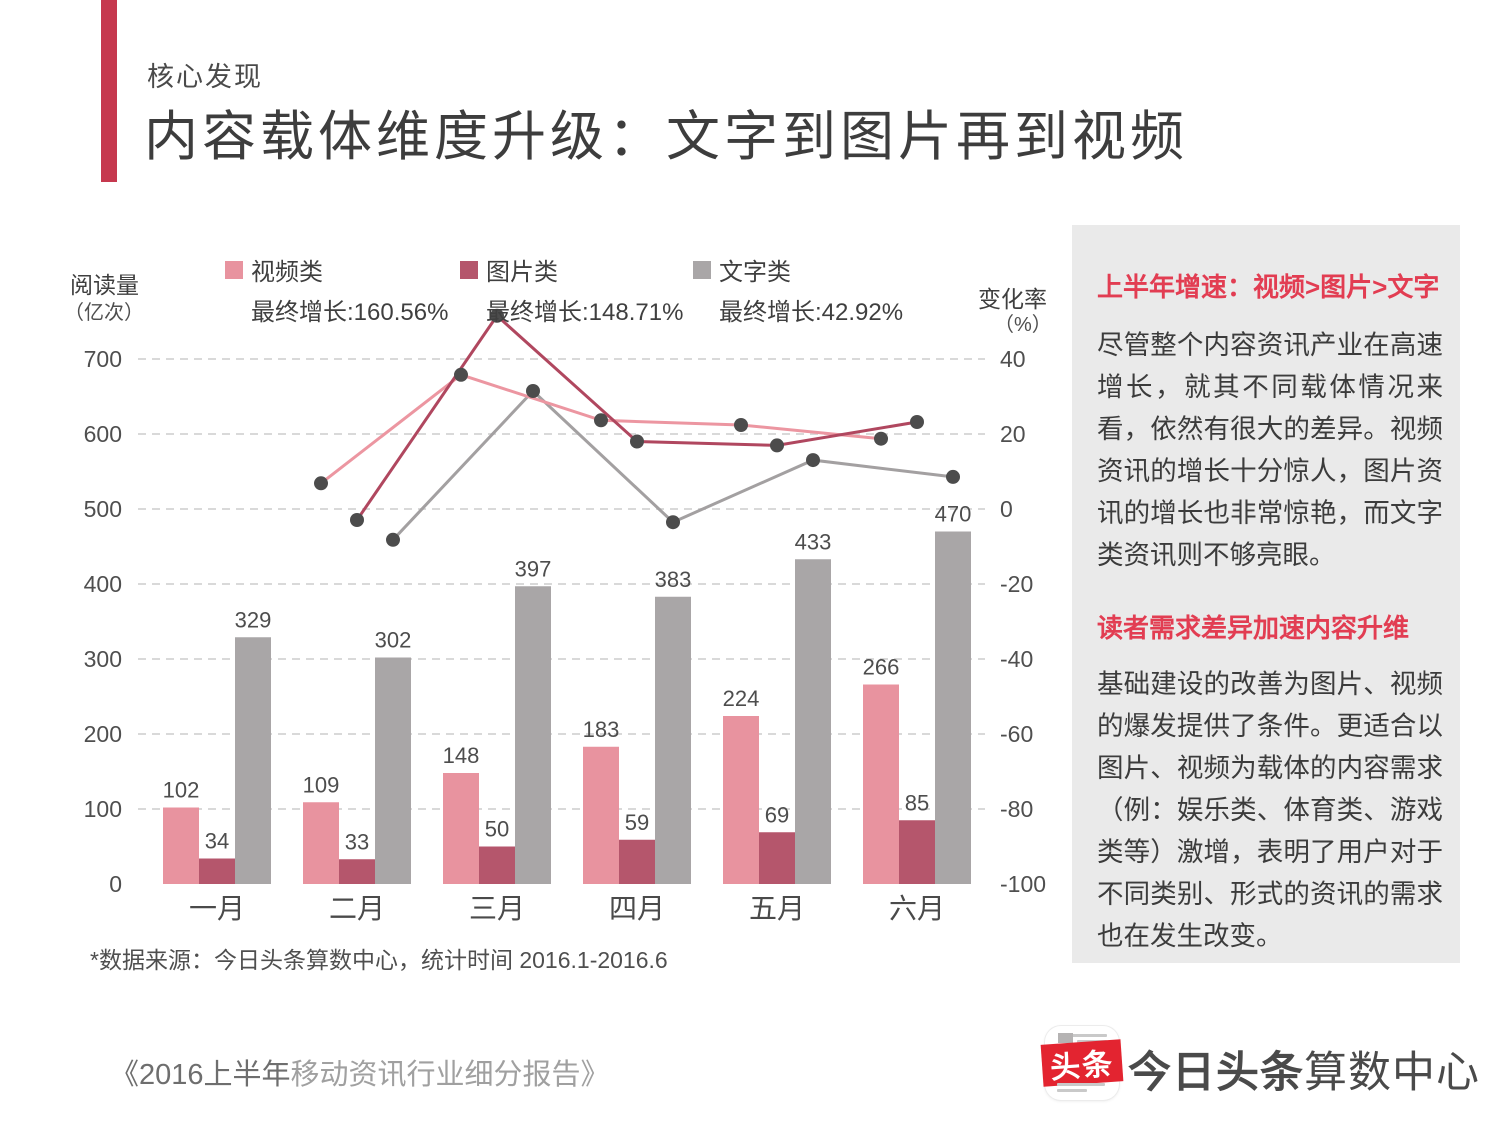  Describe the element at coordinates (461, 828) in the screenshot. I see `bar-视频类-三月` at that location.